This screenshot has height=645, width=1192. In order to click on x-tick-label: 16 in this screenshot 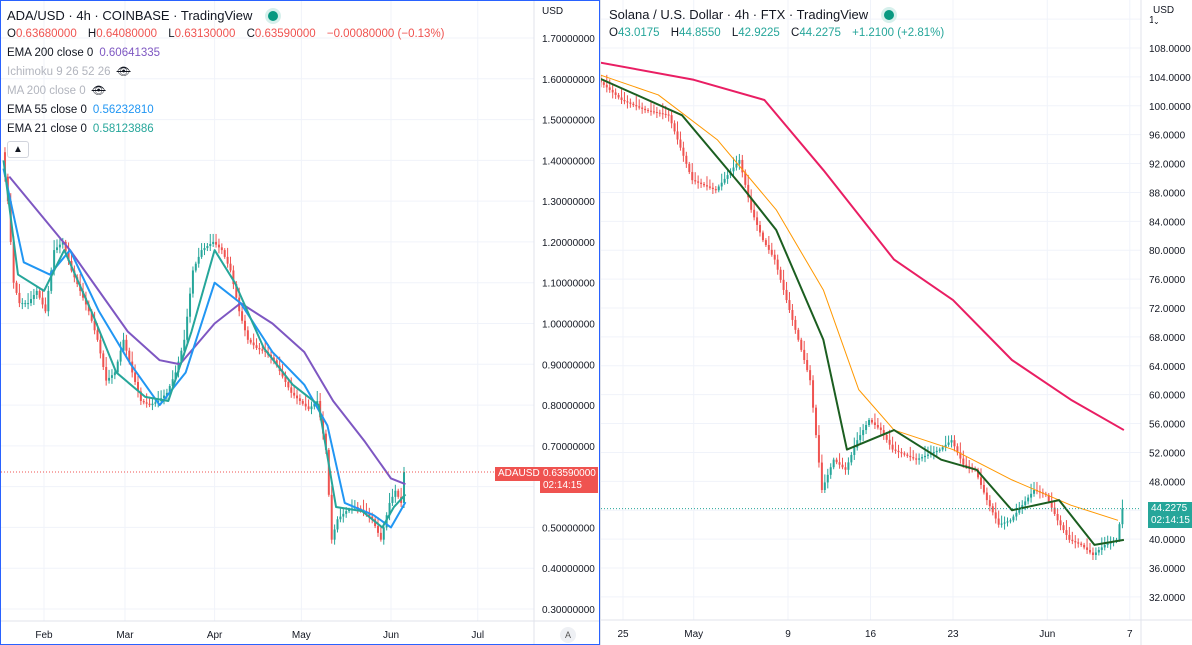, I will do `click(871, 634)`.